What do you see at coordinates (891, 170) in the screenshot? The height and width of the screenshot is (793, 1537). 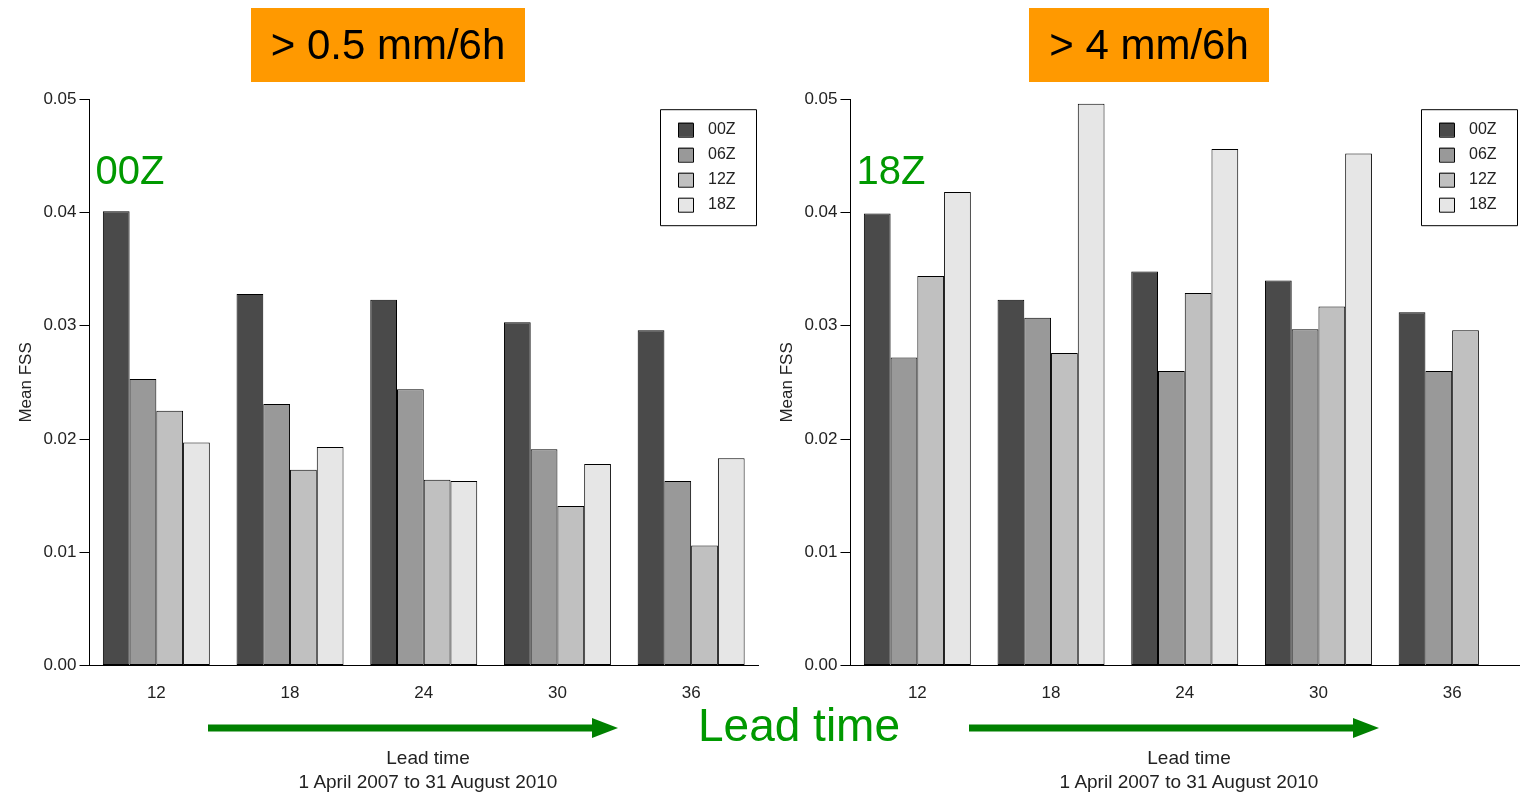 I see `annotation: 18Z` at bounding box center [891, 170].